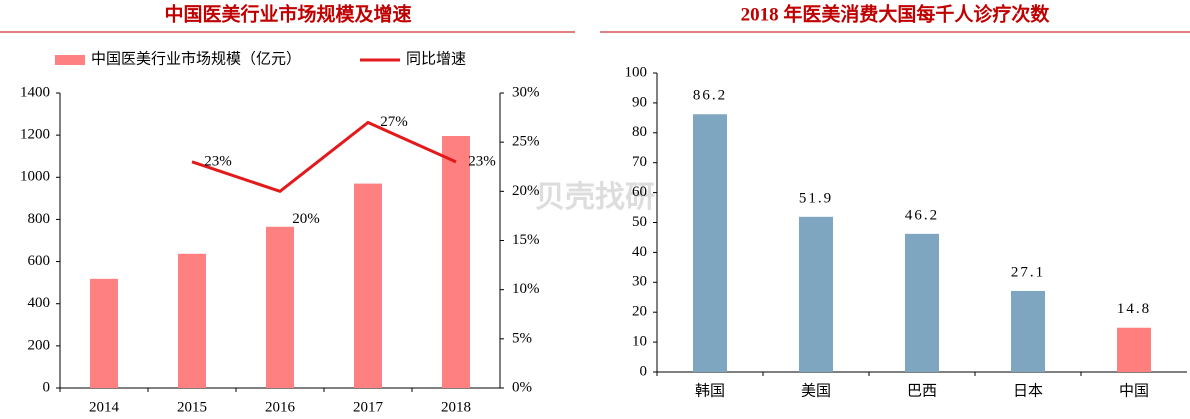 The height and width of the screenshot is (419, 1190). Describe the element at coordinates (1134, 390) in the screenshot. I see `x-tick-label: 中国` at that location.